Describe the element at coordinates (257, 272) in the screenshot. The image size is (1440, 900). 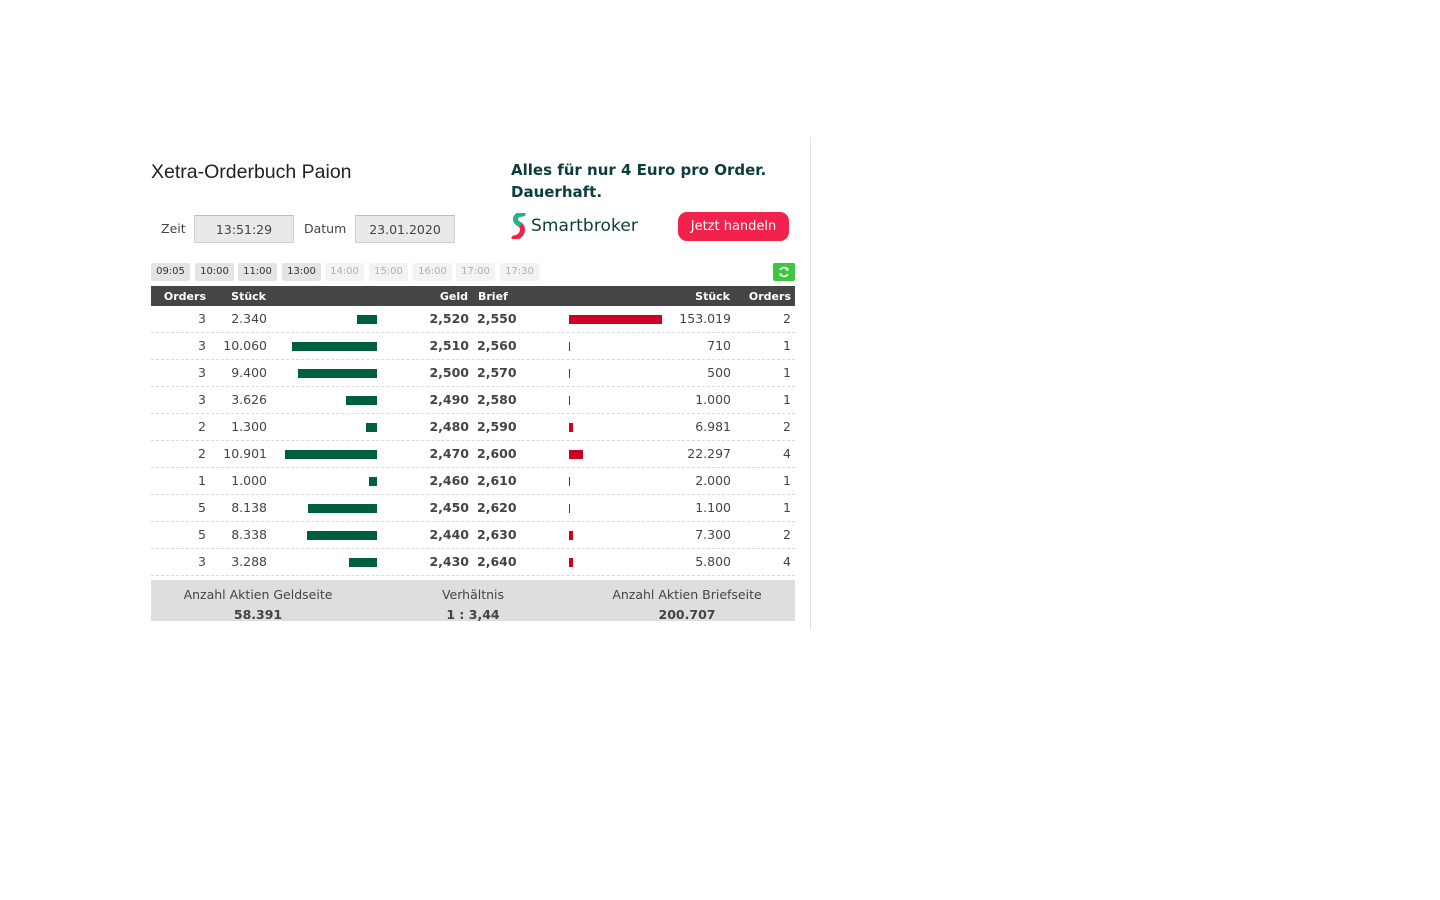
I see `time-slot-button: 11:00` at that location.